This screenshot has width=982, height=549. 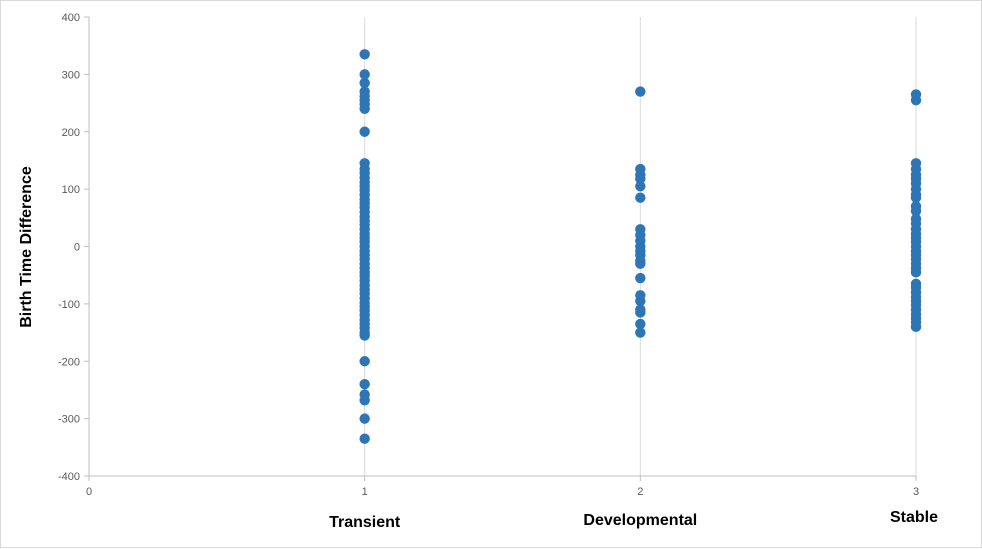 I want to click on y-tick-label: -400, so click(x=69, y=477).